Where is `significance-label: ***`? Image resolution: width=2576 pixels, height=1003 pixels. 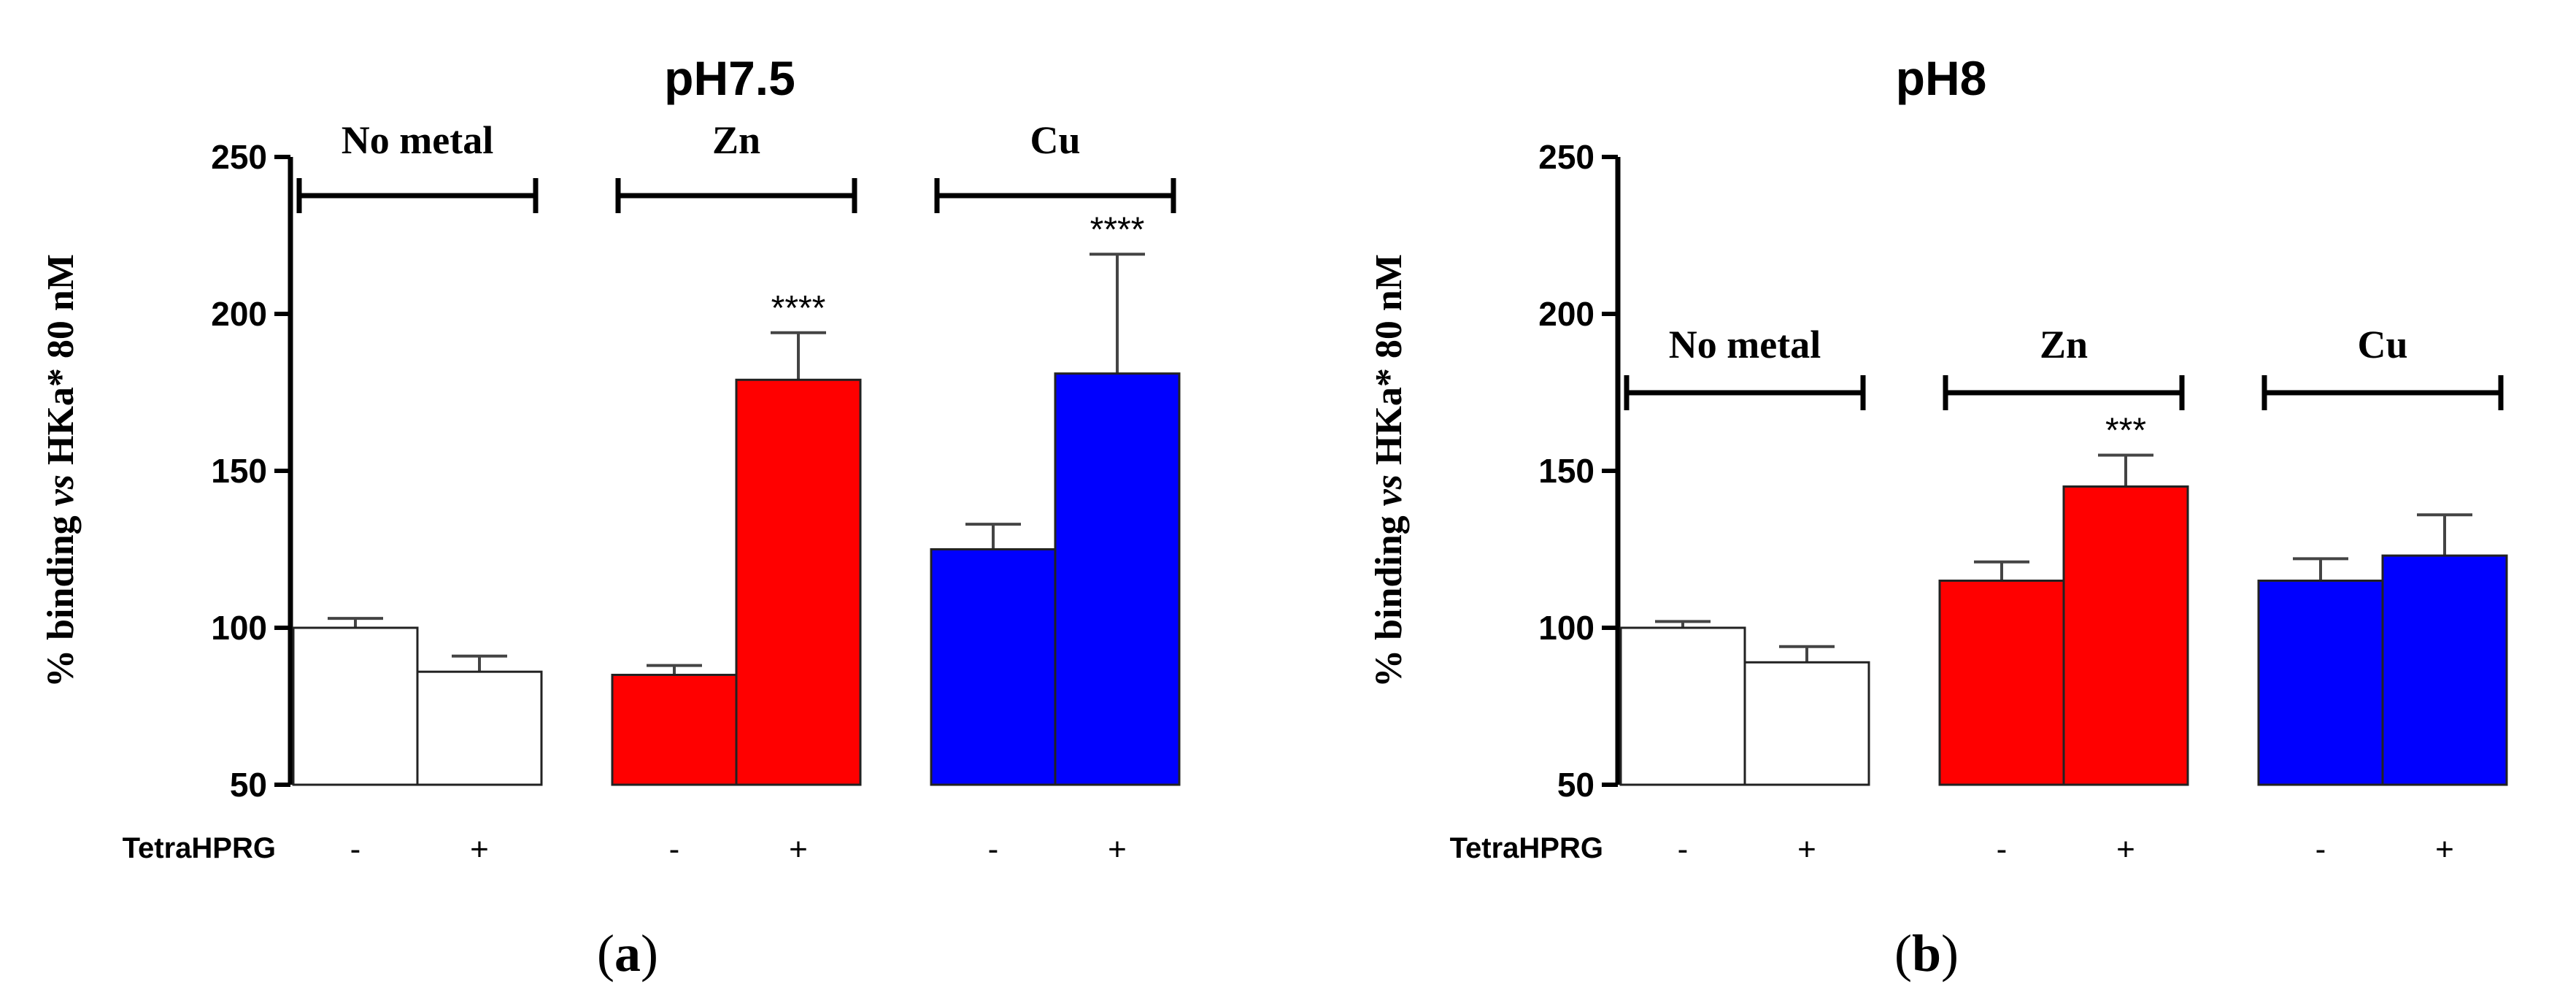 significance-label: *** is located at coordinates (2125, 431).